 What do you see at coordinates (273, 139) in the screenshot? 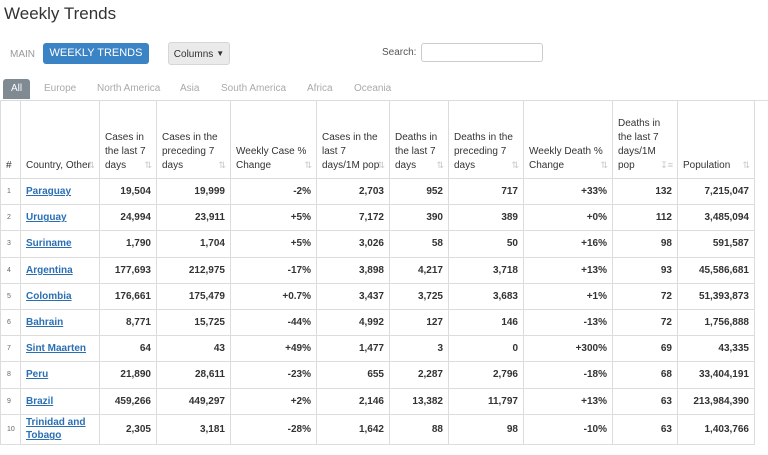
I see `column-header-weekly-case-change: Weekly Case % Change ⇅` at bounding box center [273, 139].